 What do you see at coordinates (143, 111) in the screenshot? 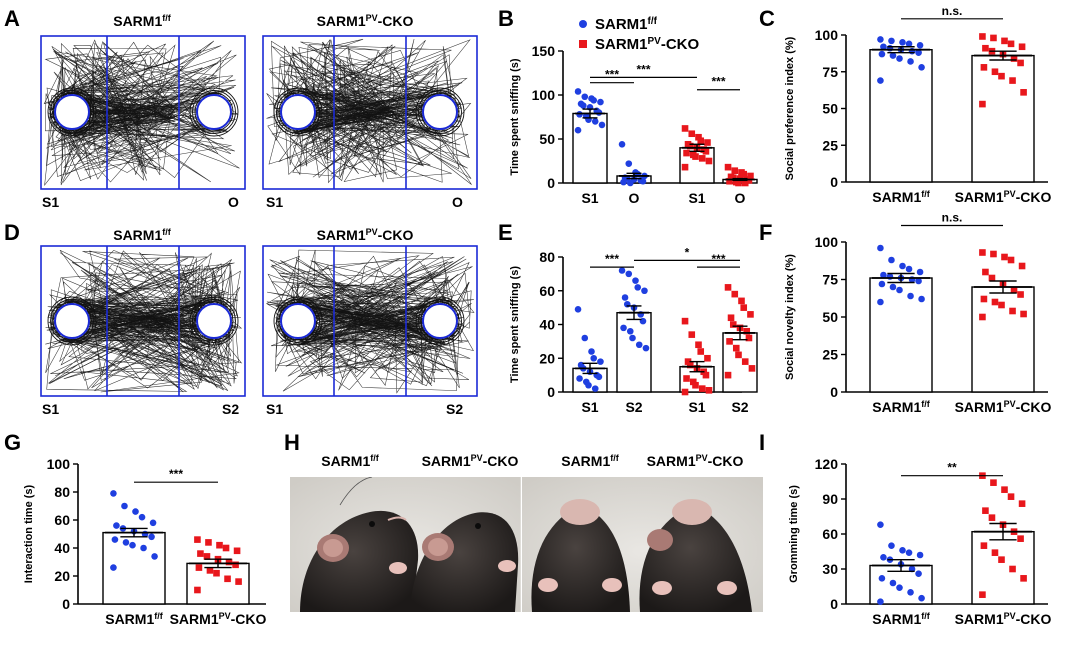
I see `track-panel-a-ff: SARM1f/f S1 O` at bounding box center [143, 111].